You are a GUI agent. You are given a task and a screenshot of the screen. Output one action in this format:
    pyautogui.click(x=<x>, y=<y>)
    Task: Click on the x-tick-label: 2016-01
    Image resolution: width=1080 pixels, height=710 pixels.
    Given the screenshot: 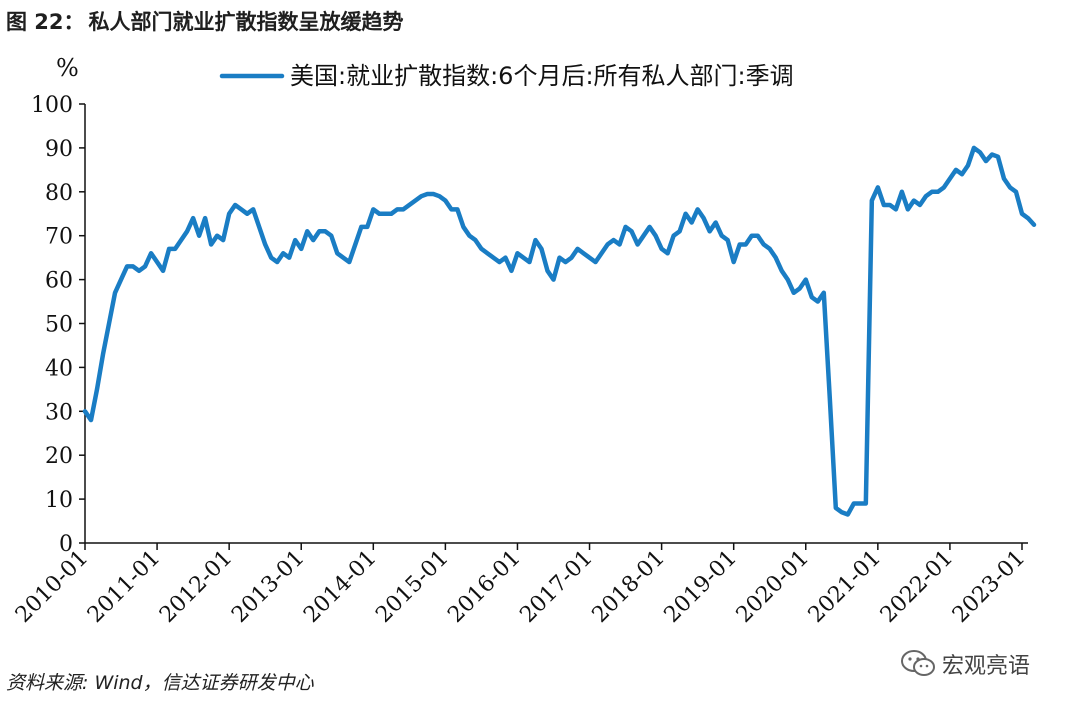 What is the action you would take?
    pyautogui.click(x=484, y=587)
    